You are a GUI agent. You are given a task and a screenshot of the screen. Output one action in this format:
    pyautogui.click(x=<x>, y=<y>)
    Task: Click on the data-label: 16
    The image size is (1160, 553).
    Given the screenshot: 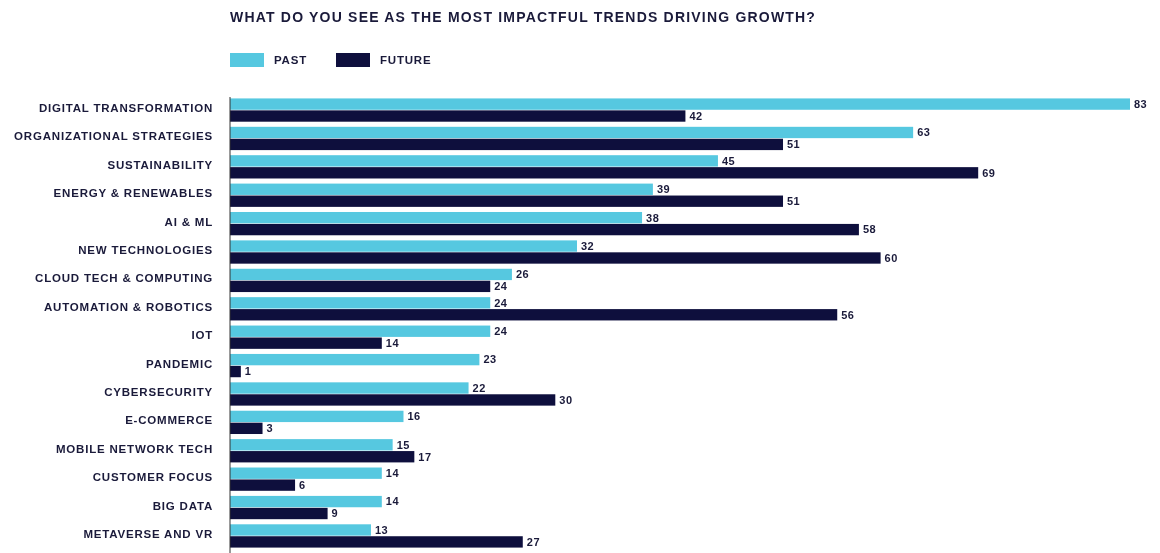 What is the action you would take?
    pyautogui.click(x=414, y=416)
    